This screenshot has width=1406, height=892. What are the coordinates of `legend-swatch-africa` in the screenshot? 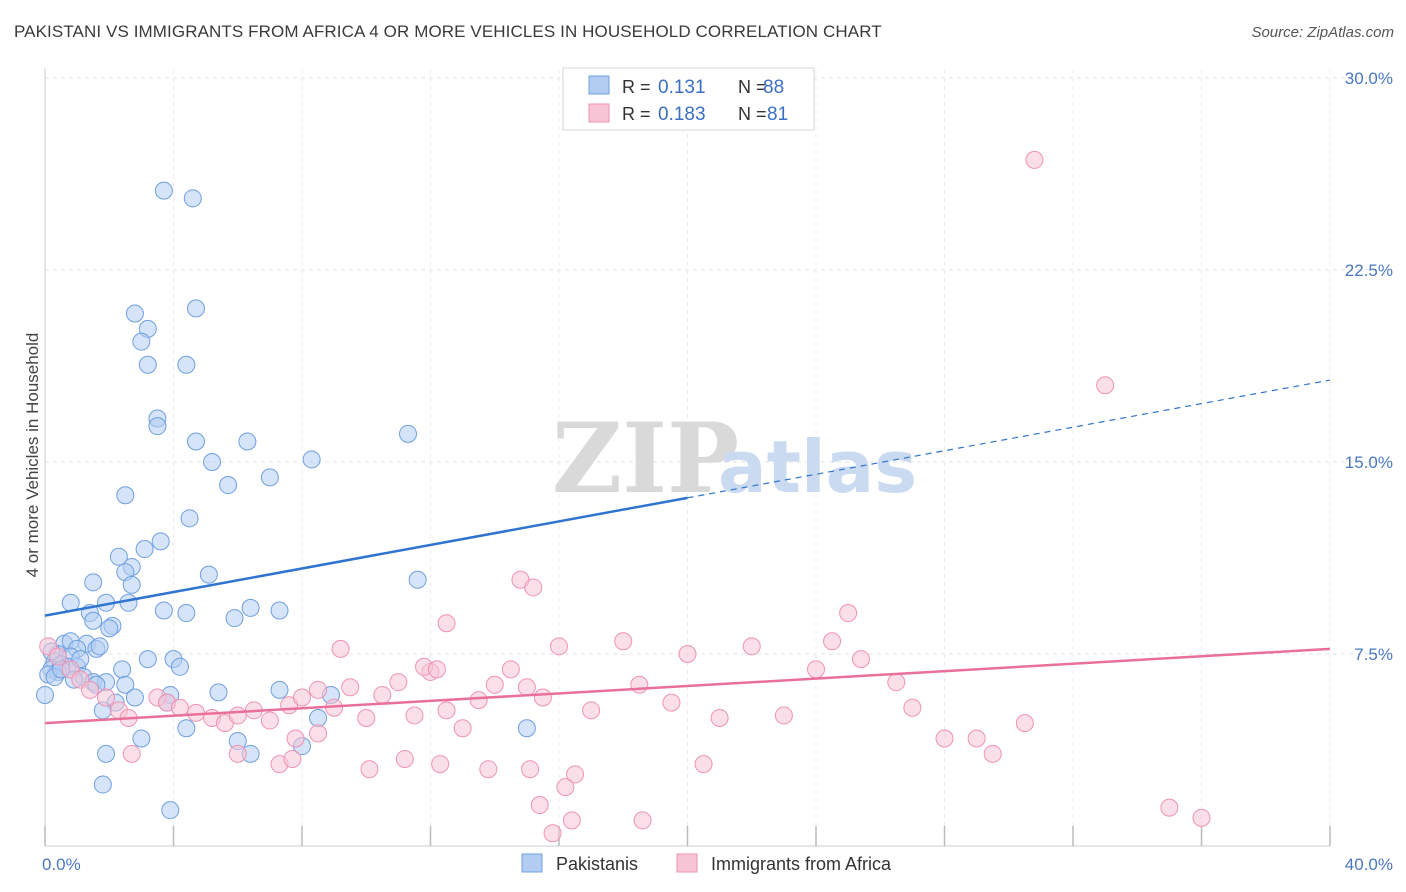 It's located at (599, 113).